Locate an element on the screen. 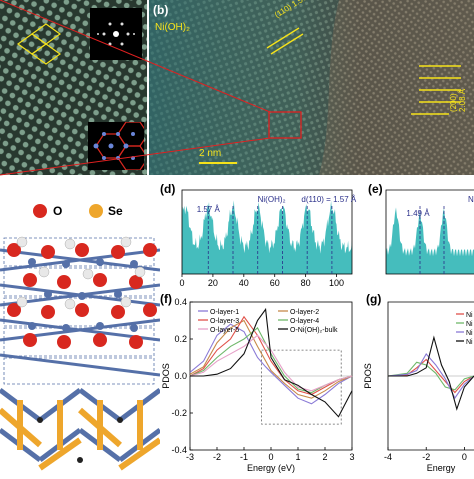 Image resolution: width=474 pixels, height=479 pixels. panel-label-e: (e) is located at coordinates (375, 189).